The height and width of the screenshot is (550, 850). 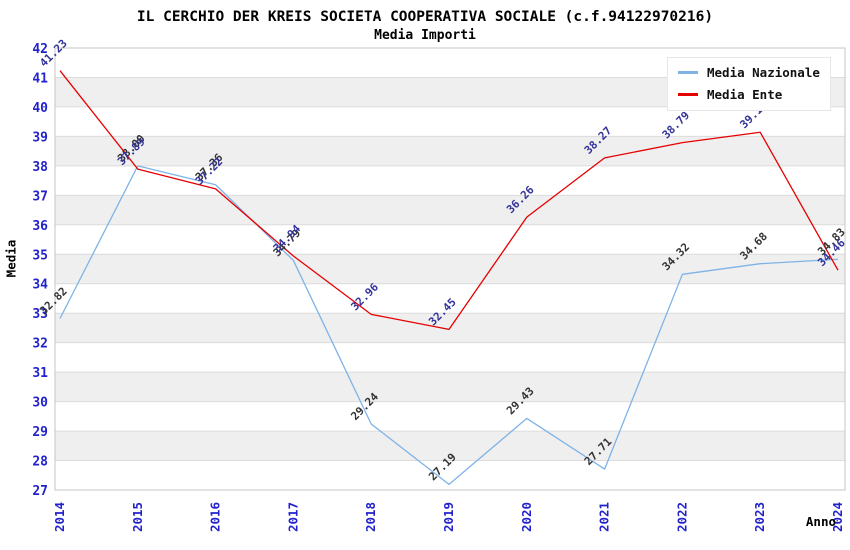 I want to click on y-tick-label: 37, so click(x=40, y=196).